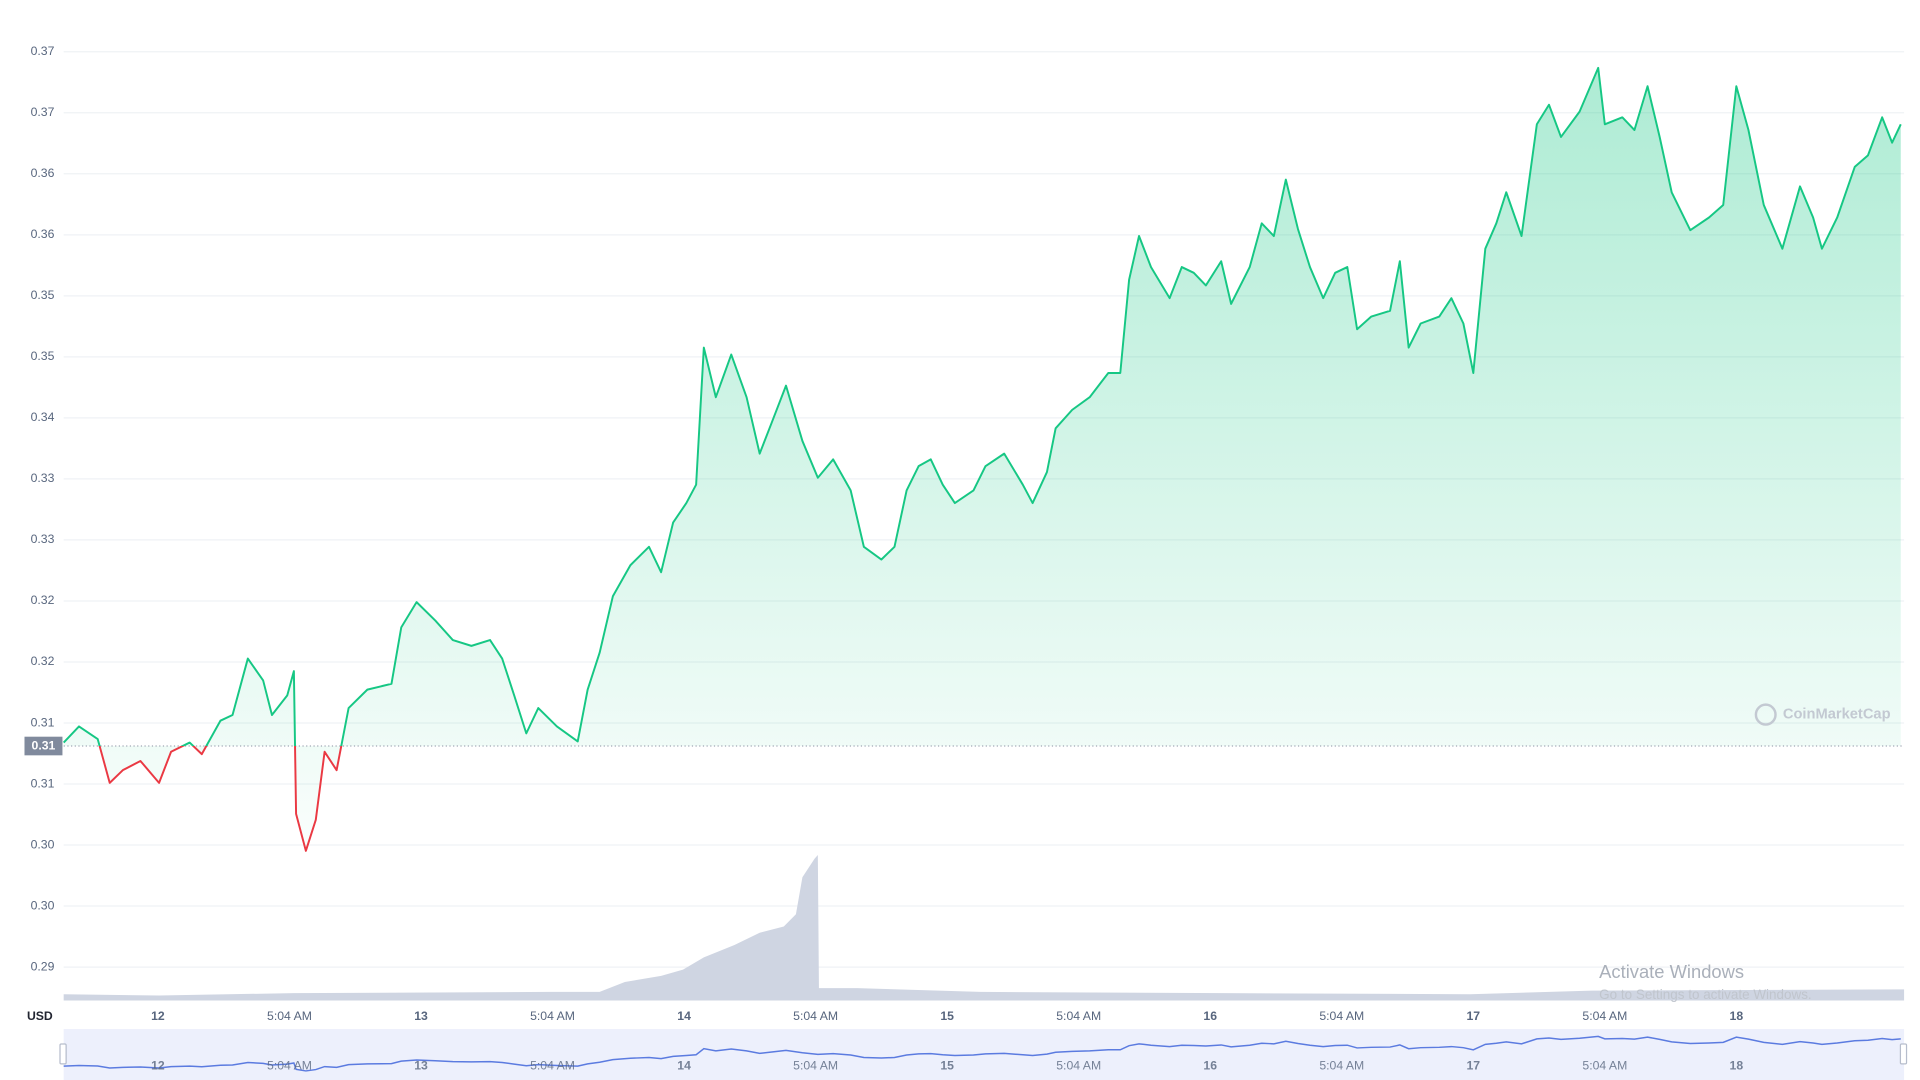 The width and height of the screenshot is (1920, 1080). I want to click on price-tag, so click(43, 746).